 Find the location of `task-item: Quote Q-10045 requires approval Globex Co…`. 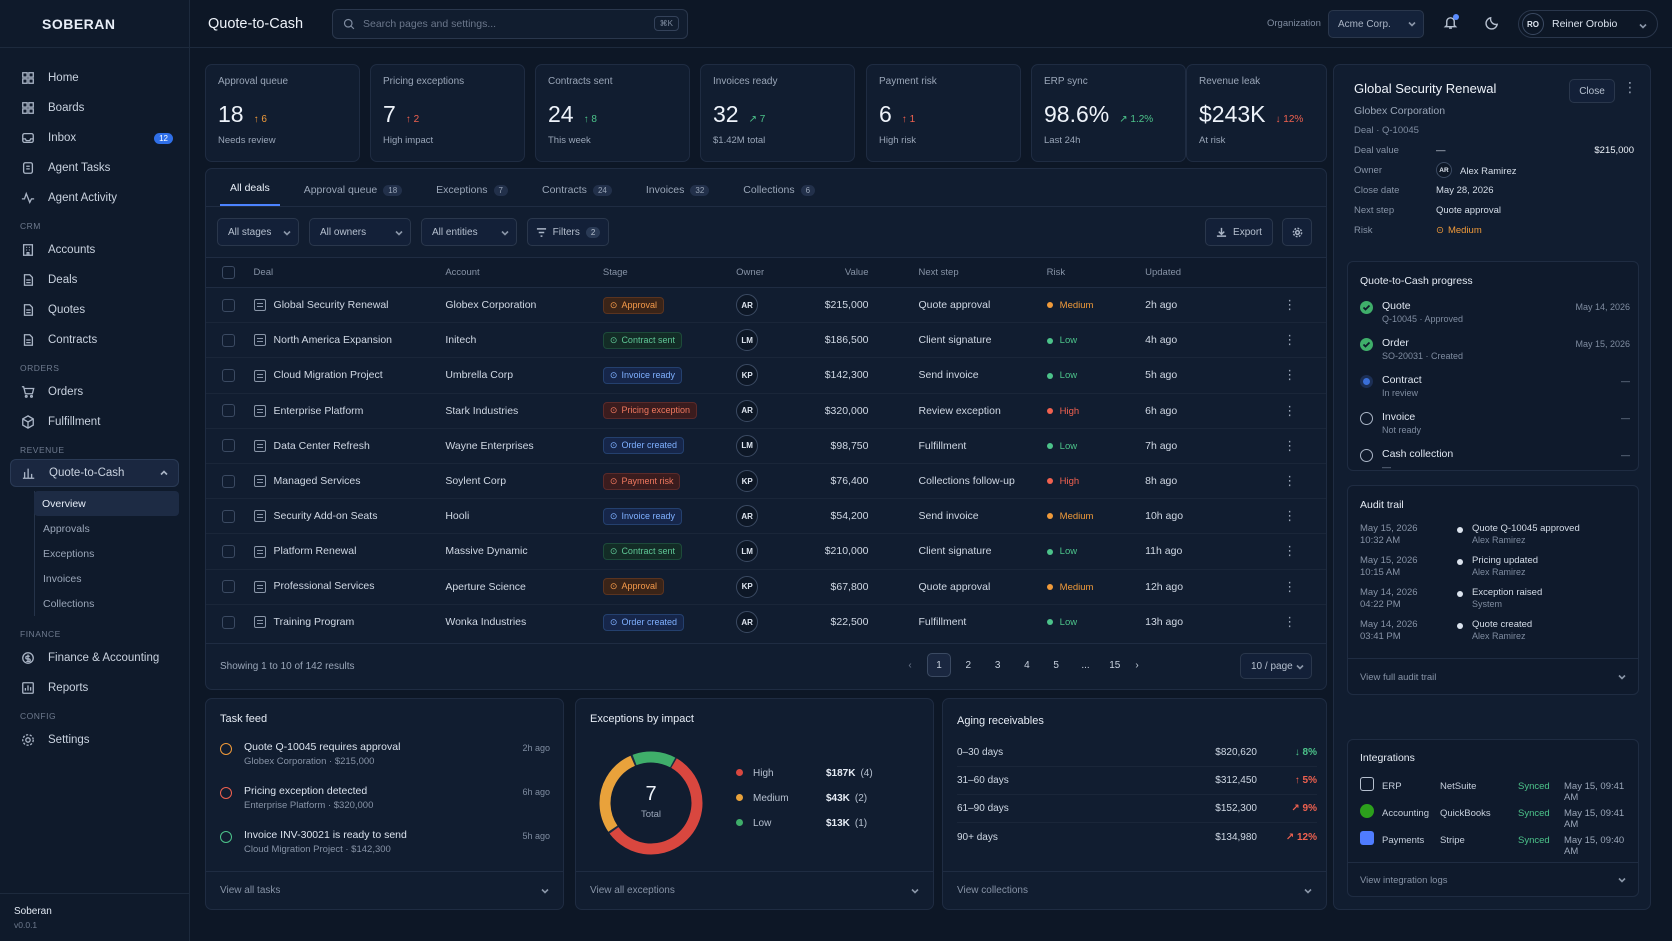

task-item: Quote Q-10045 requires approval Globex Co… is located at coordinates (385, 761).